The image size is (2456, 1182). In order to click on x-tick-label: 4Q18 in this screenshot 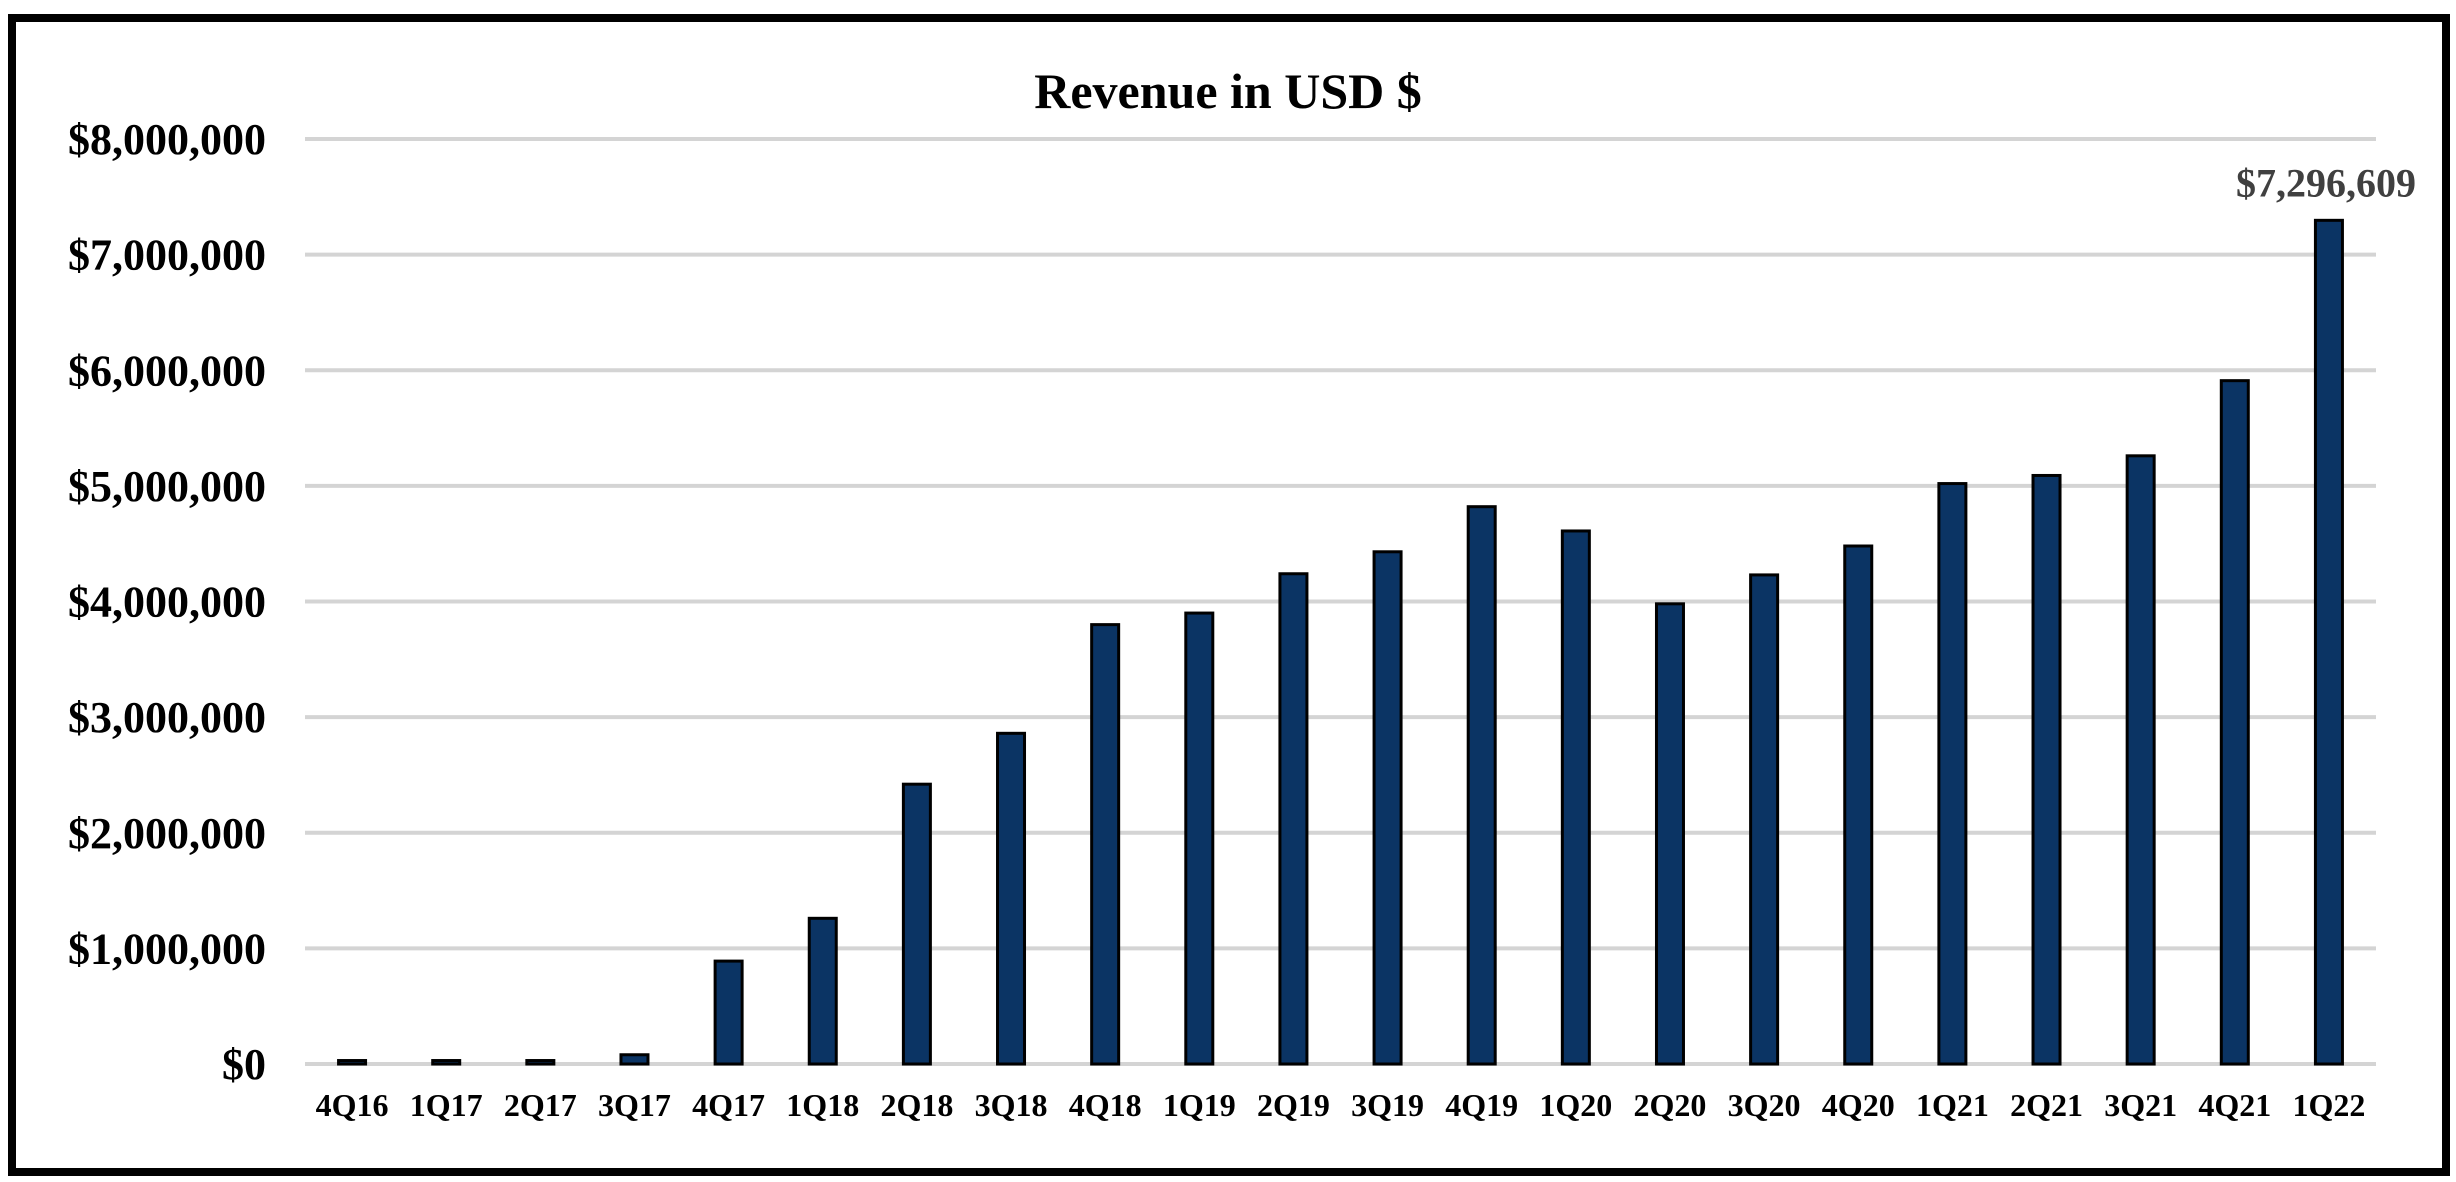, I will do `click(1105, 1105)`.